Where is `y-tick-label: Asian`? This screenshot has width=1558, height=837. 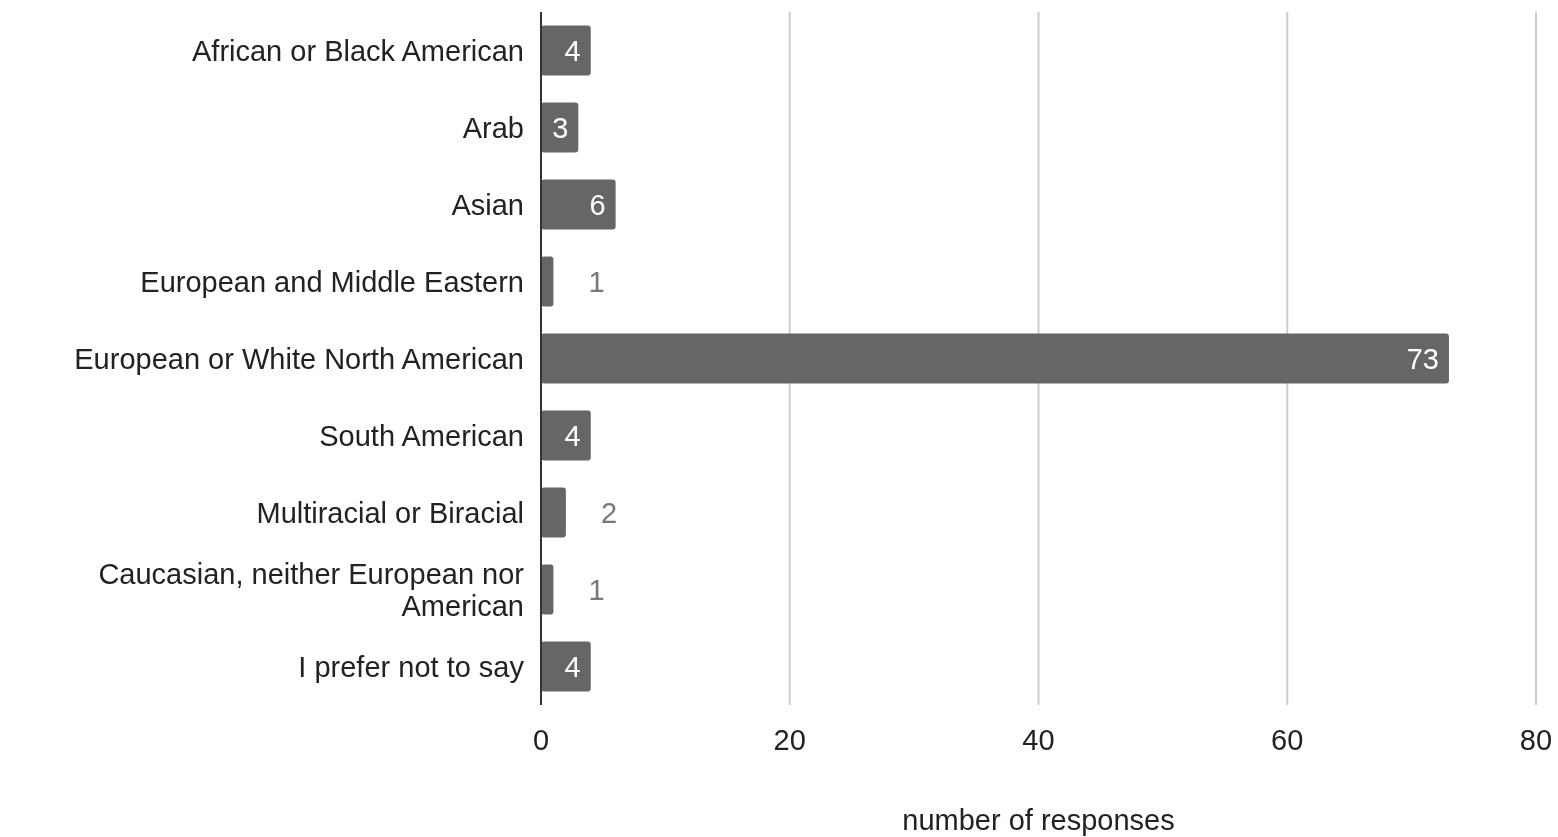
y-tick-label: Asian is located at coordinates (487, 204).